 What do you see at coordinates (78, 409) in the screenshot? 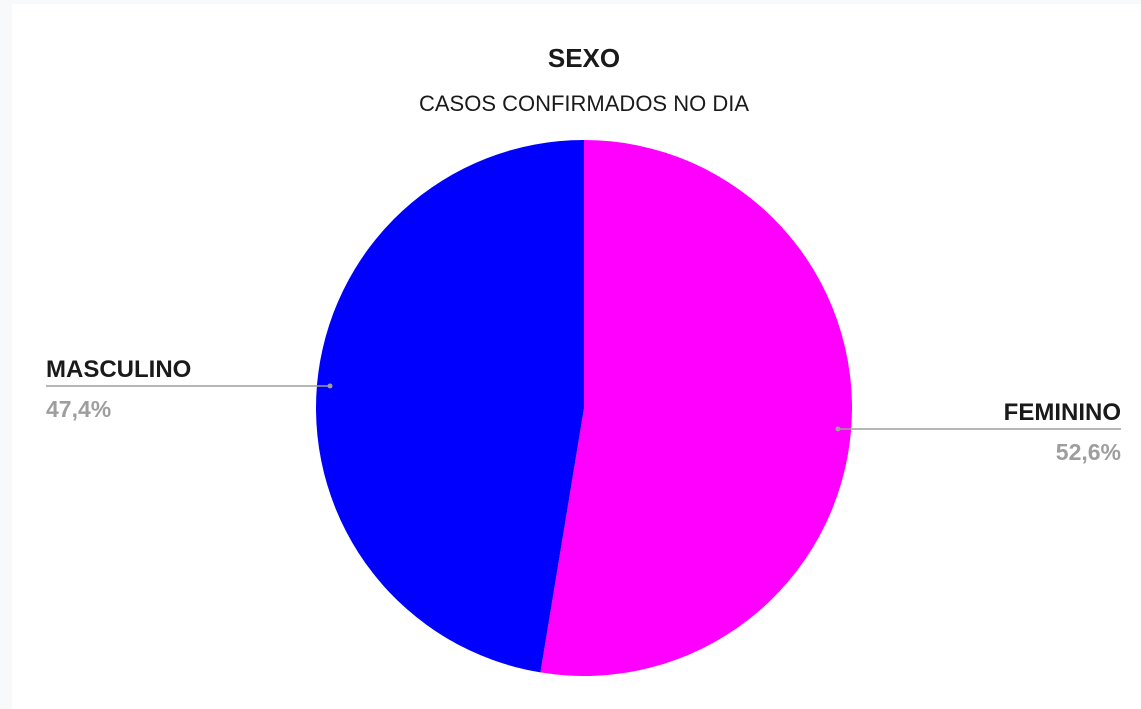
I see `slice-value-masculino: 47,4%` at bounding box center [78, 409].